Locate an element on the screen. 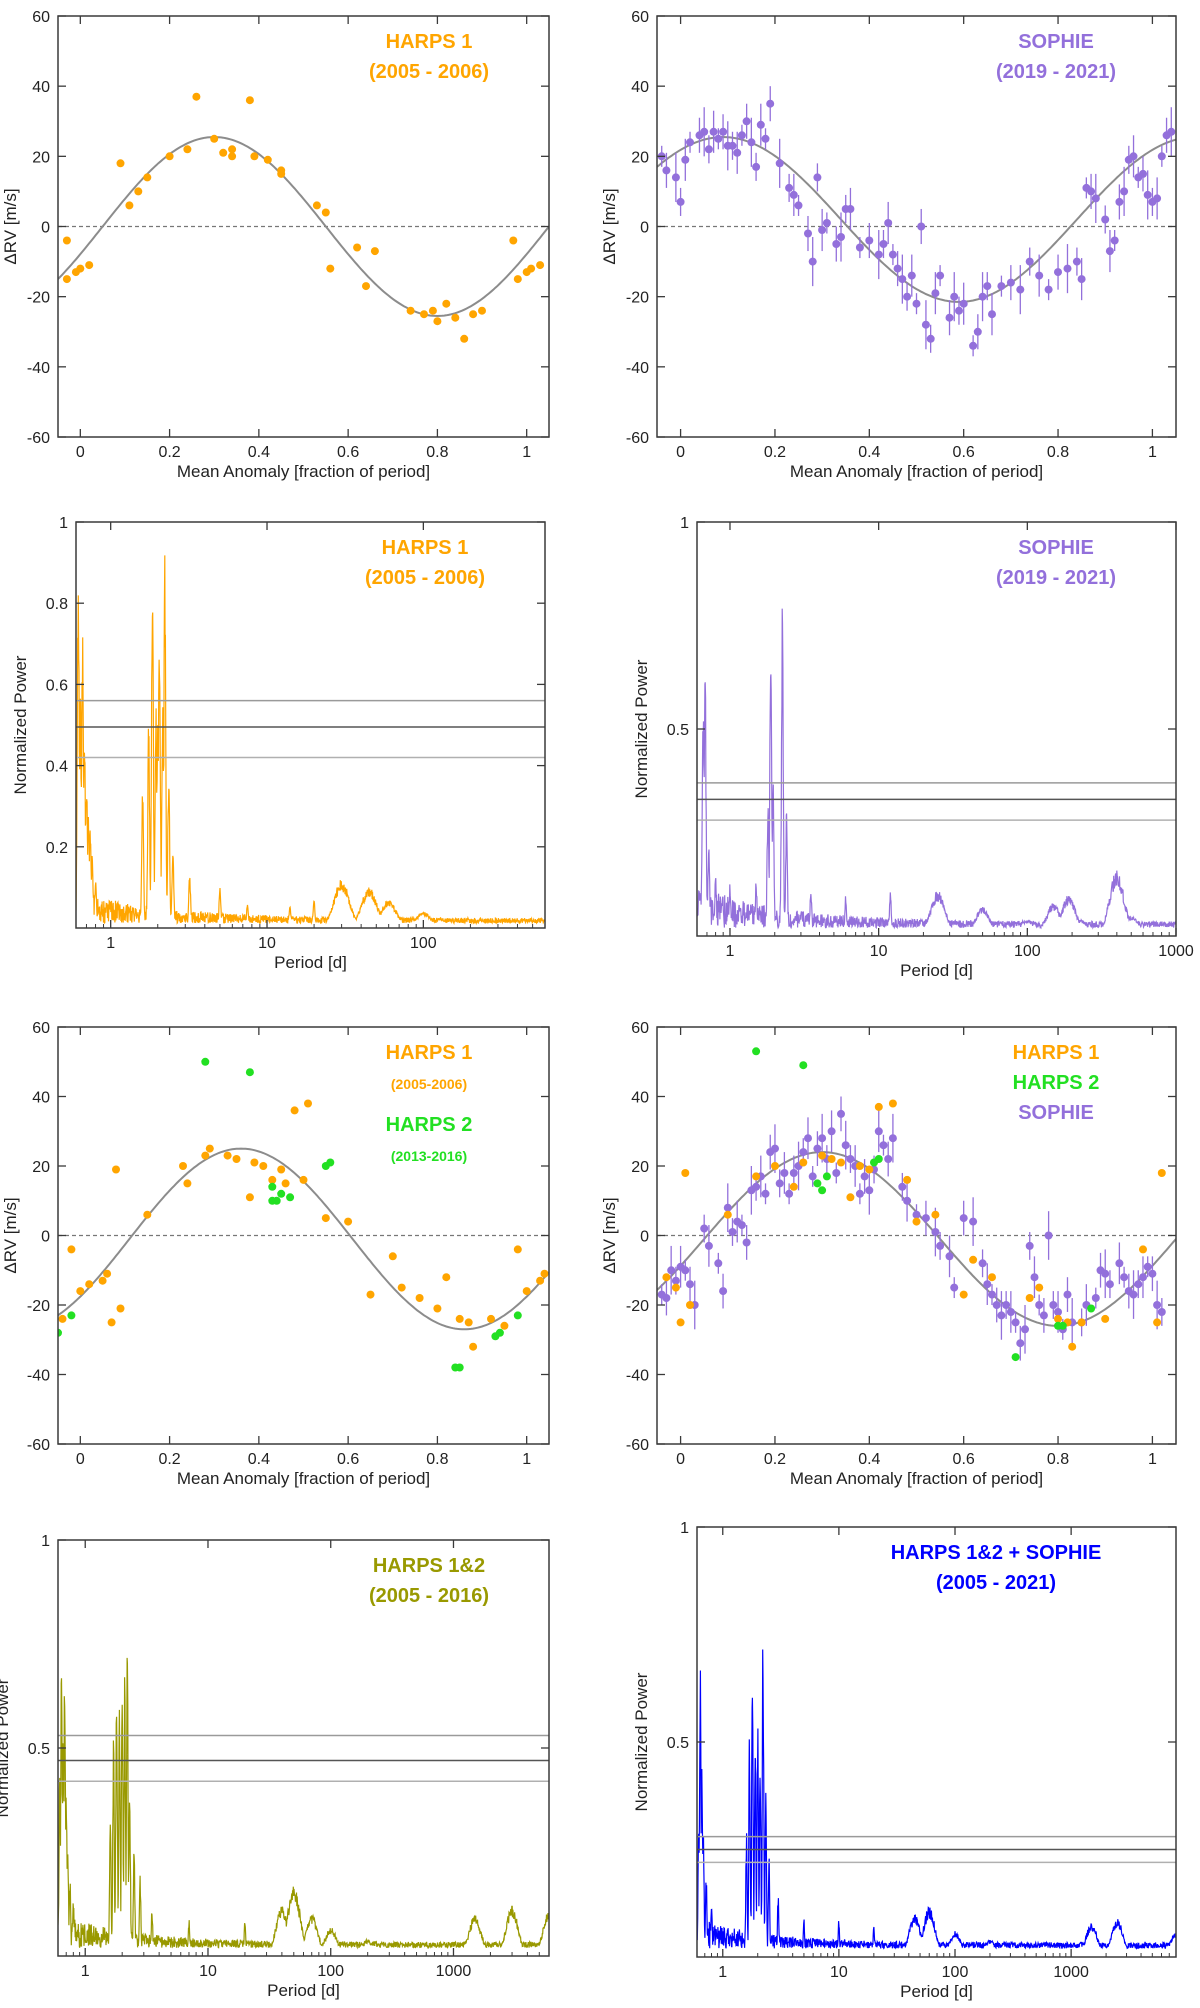 Image resolution: width=1200 pixels, height=2008 pixels. x-tick-label: 0.6 is located at coordinates (348, 1459).